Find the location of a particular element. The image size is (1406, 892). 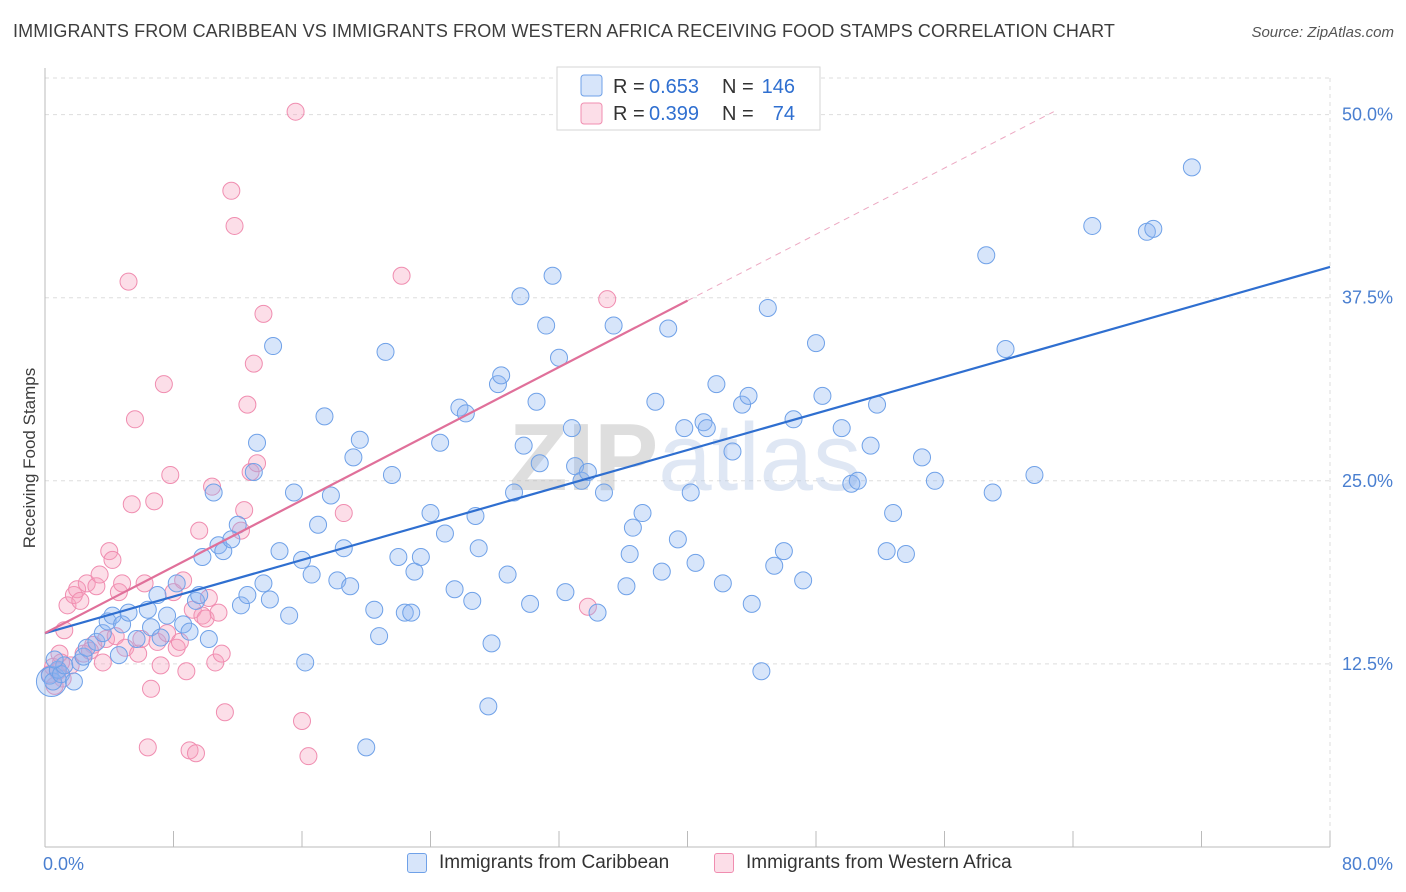

x-tick-label-1: 80.0% is located at coordinates (1367, 864).